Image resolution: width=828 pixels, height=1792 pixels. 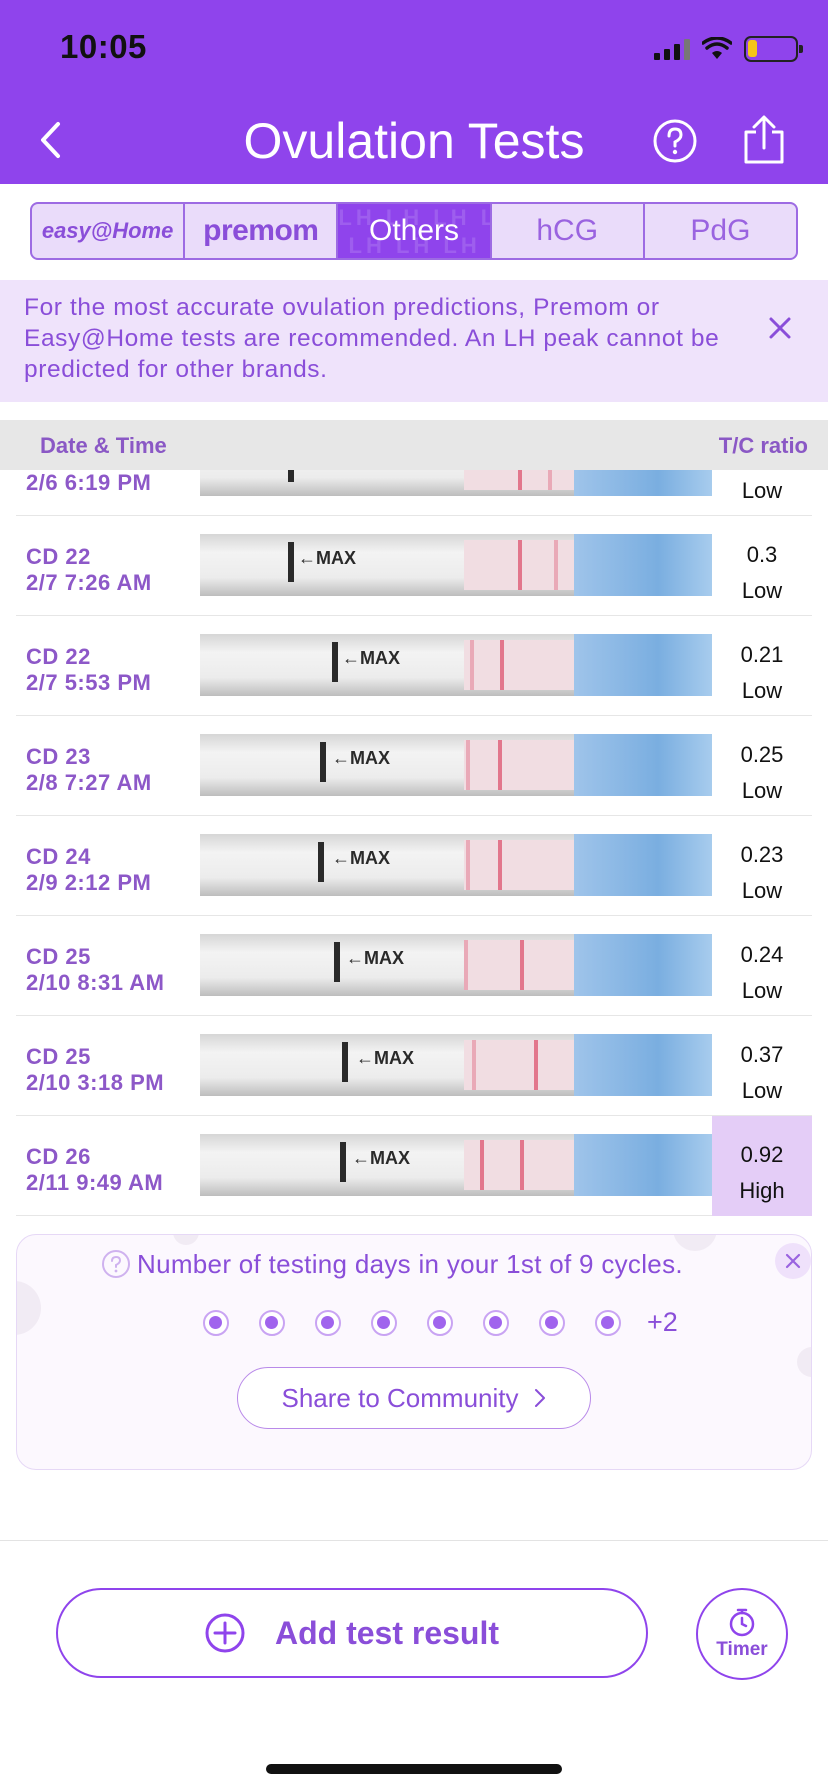 I want to click on tab-hcg: hCG, so click(x=568, y=231).